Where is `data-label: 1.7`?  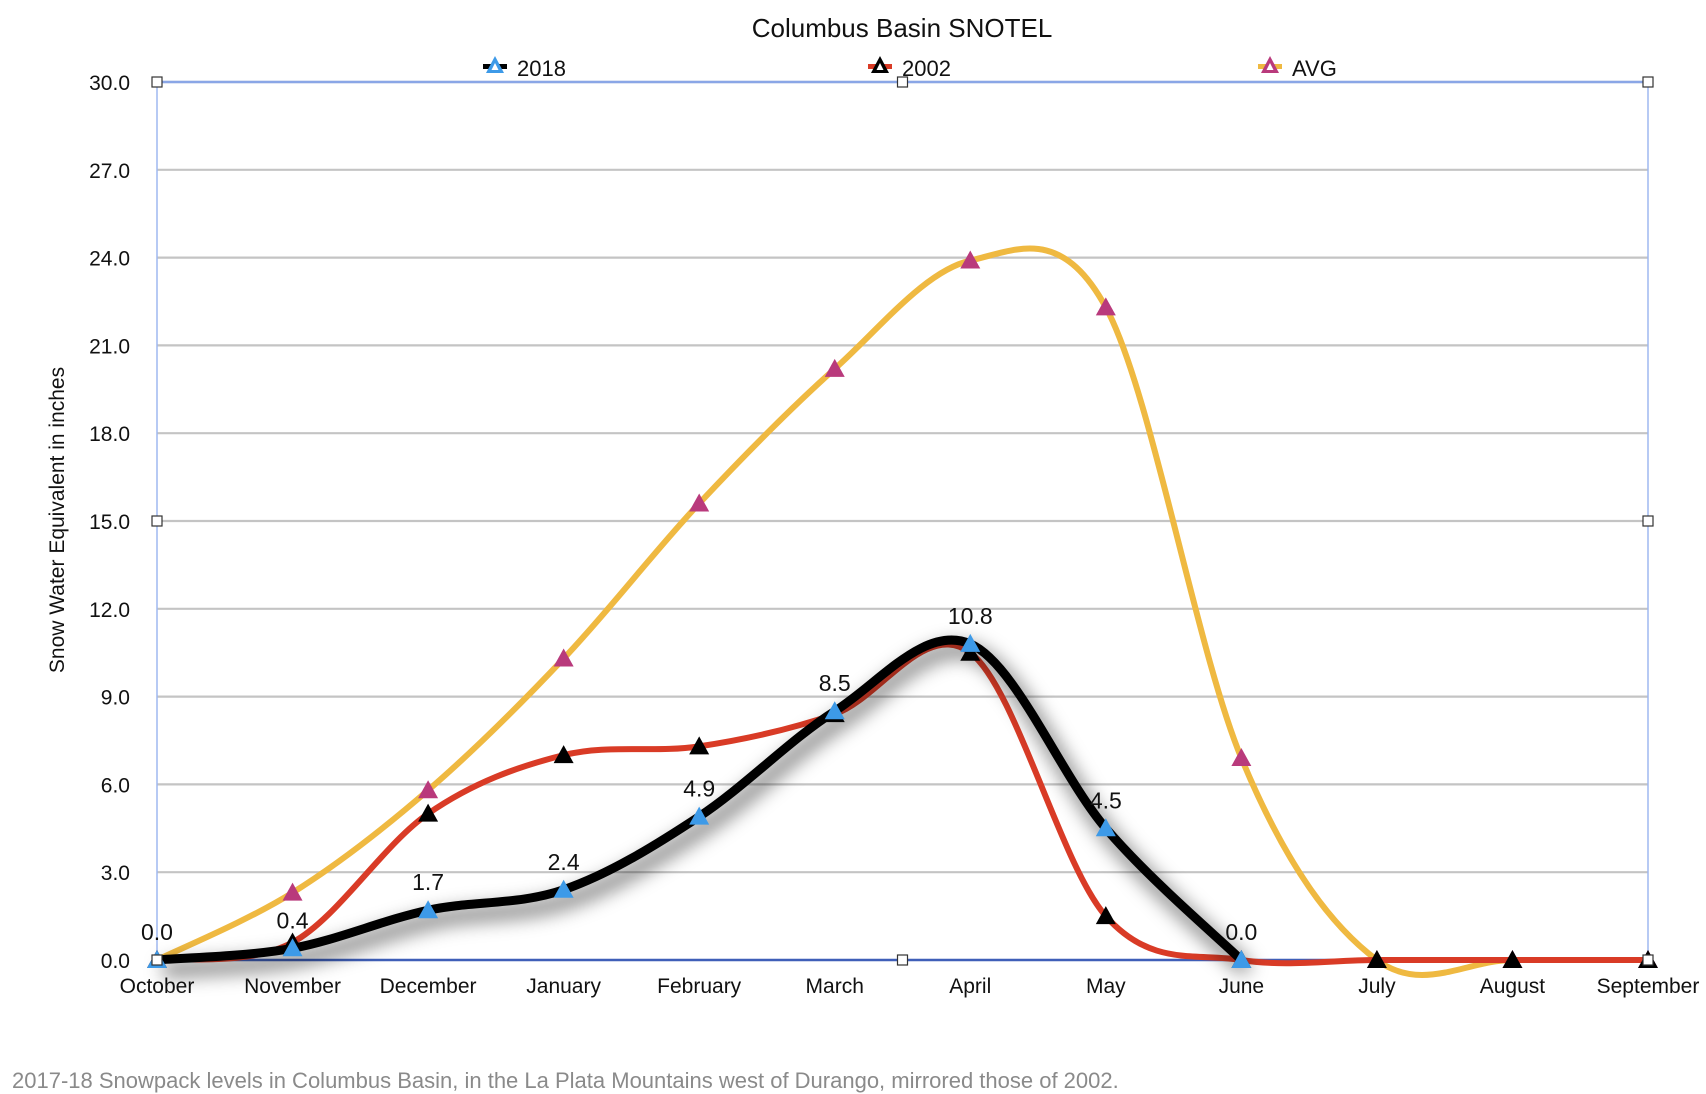
data-label: 1.7 is located at coordinates (428, 882).